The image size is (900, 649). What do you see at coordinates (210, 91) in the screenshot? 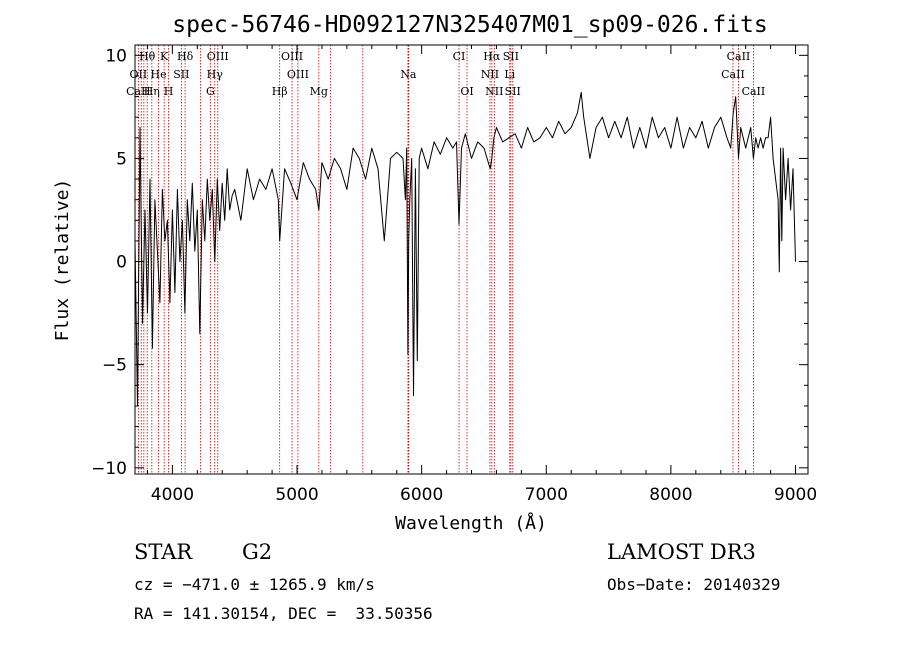
I see `marker-label: G` at bounding box center [210, 91].